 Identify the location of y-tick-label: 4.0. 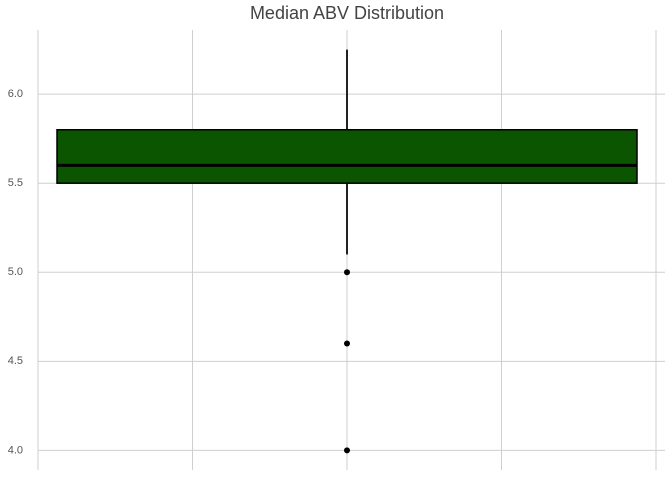
(15, 450).